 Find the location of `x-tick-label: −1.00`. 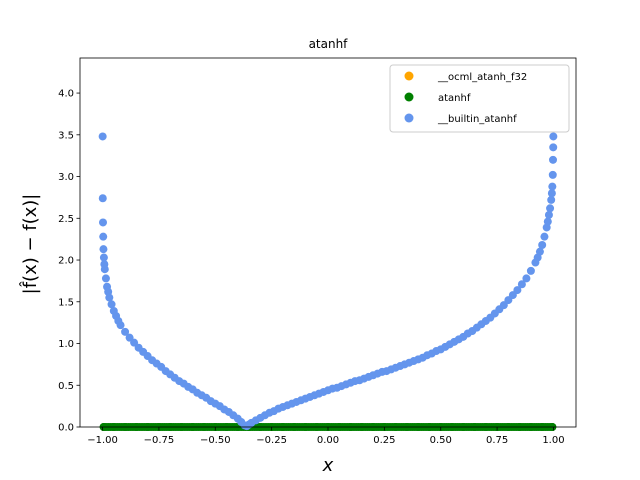

x-tick-label: −1.00 is located at coordinates (102, 440).